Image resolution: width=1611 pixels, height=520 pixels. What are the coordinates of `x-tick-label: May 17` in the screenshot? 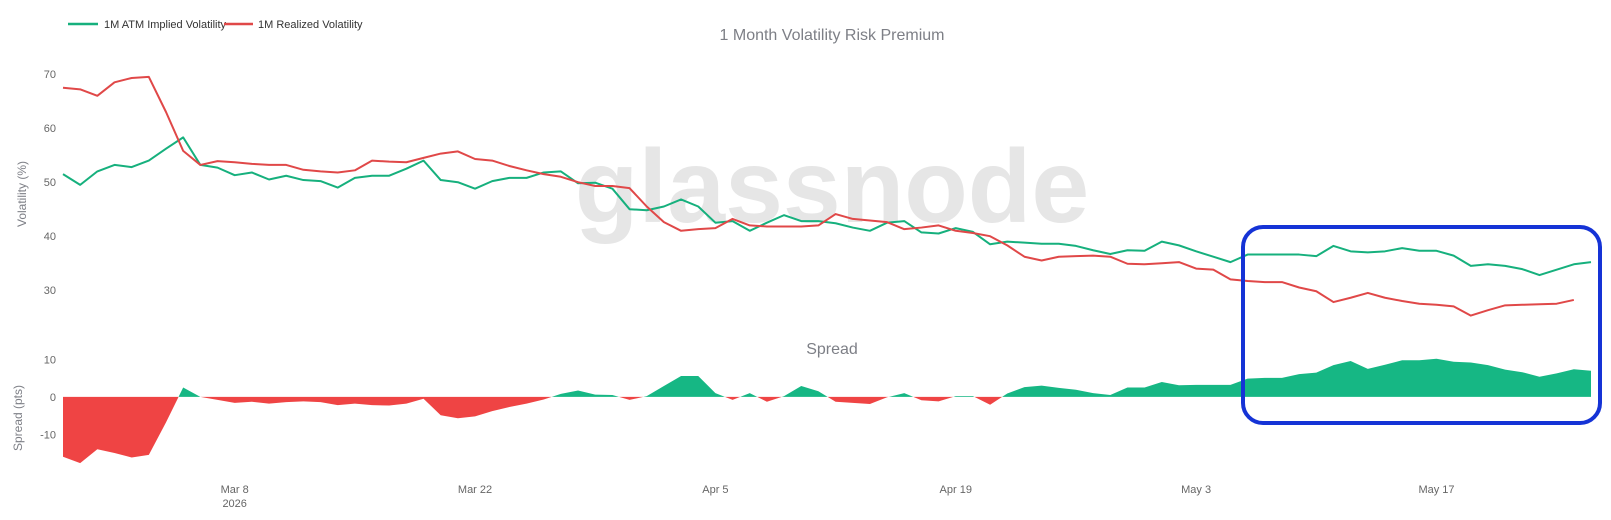 It's located at (1436, 490).